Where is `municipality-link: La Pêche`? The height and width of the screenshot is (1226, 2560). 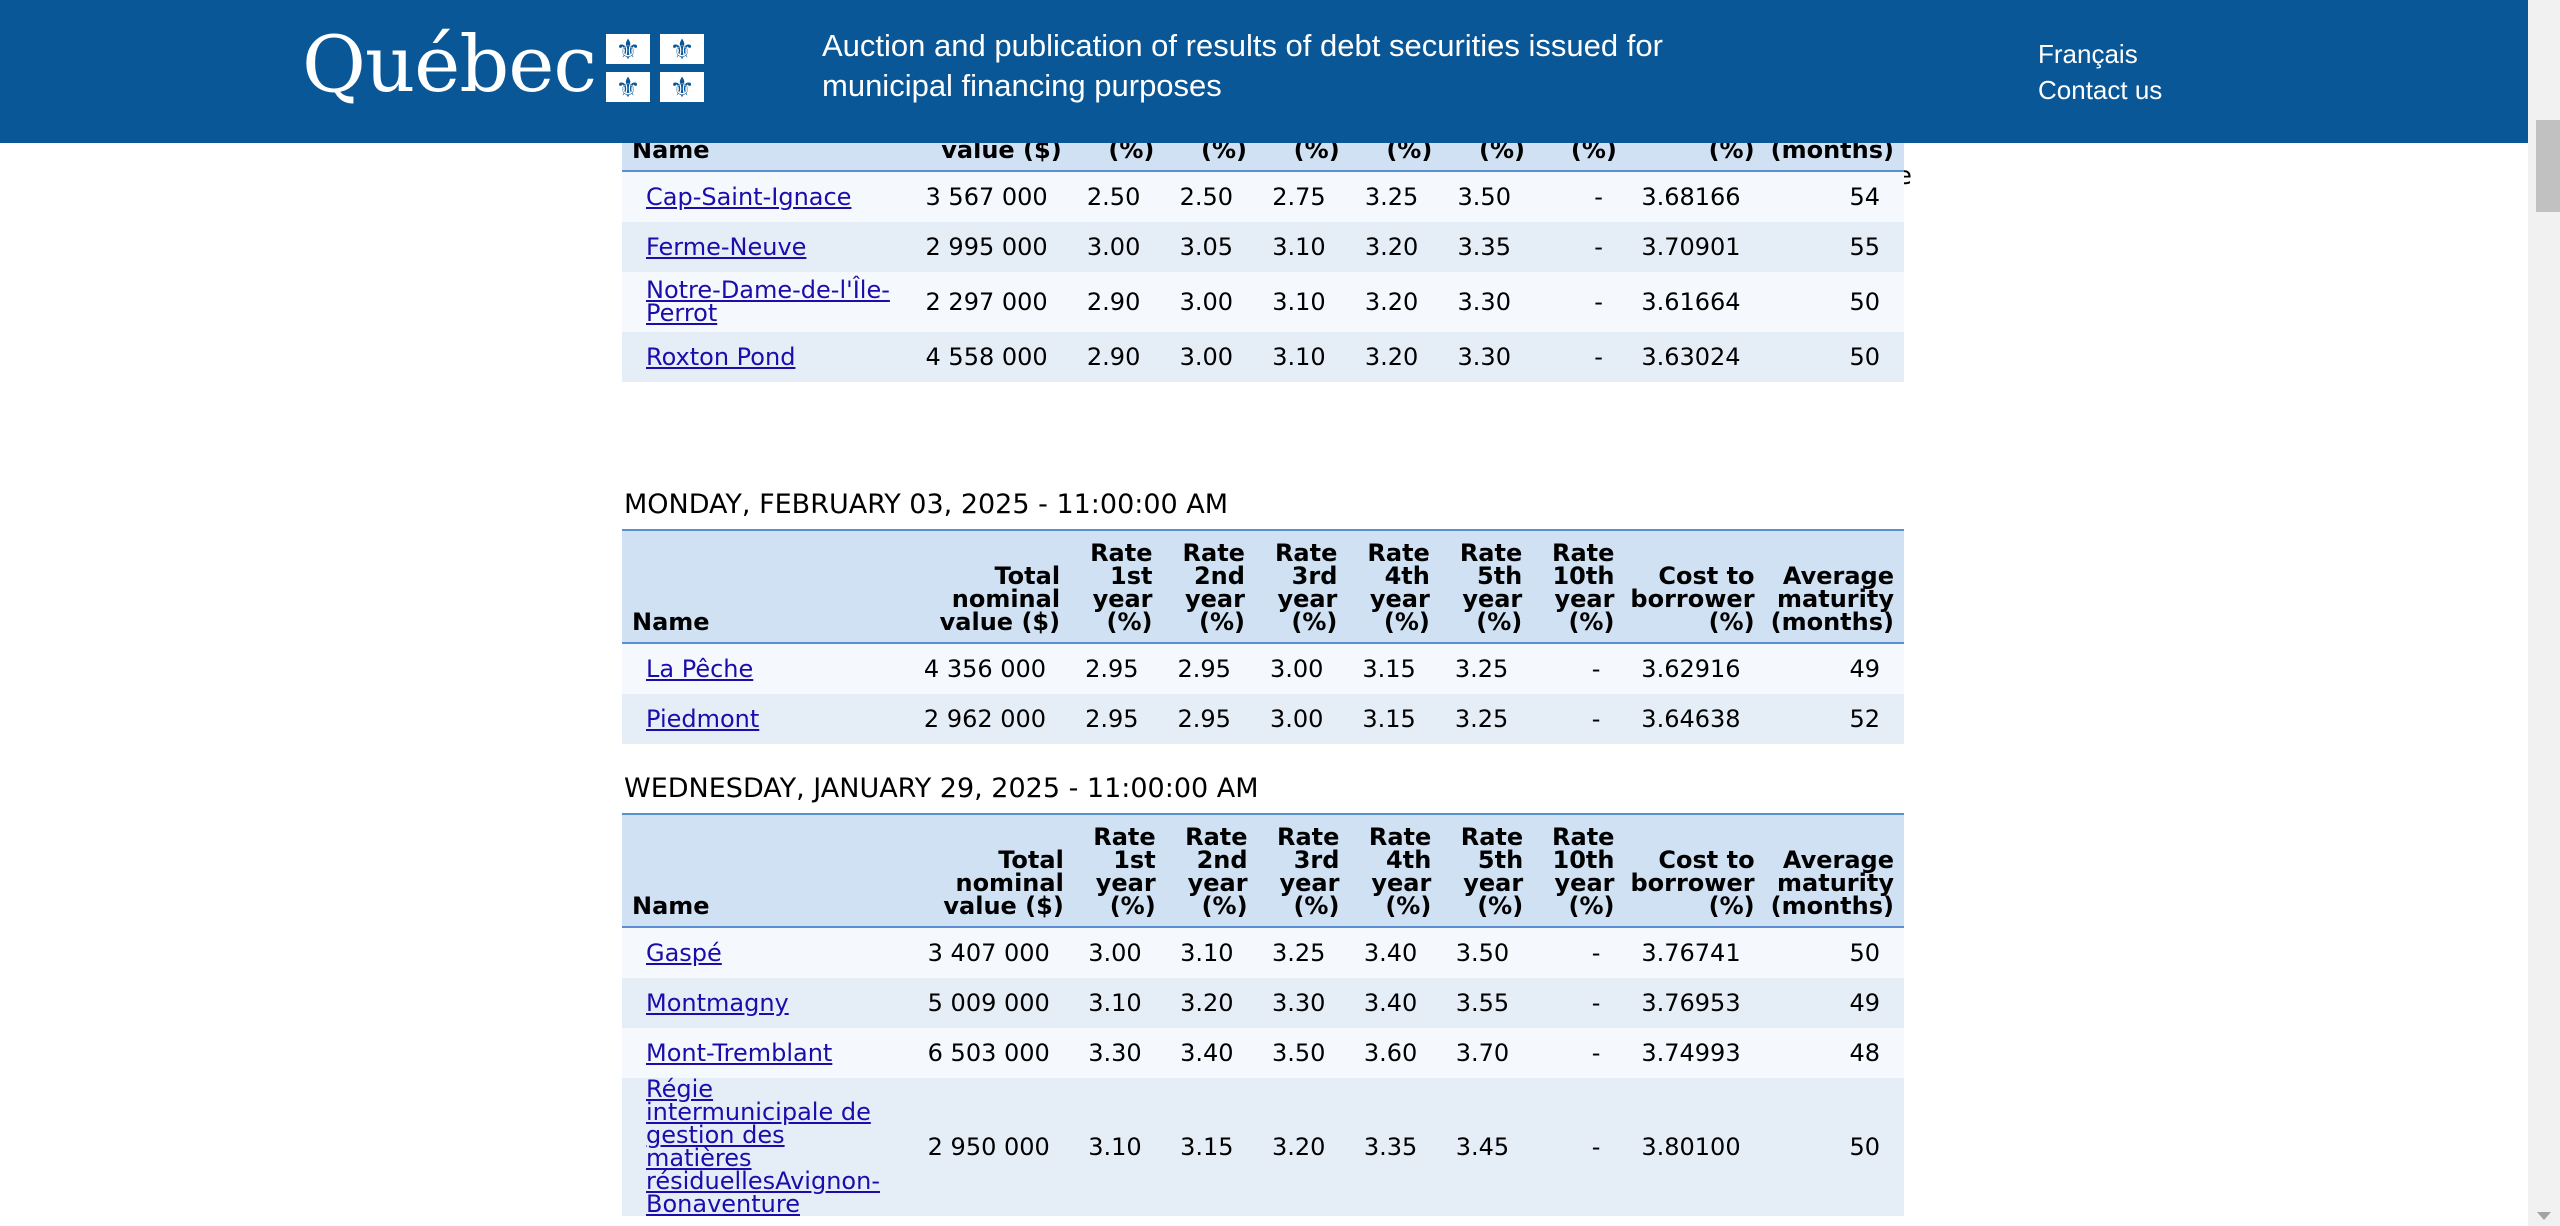 municipality-link: La Pêche is located at coordinates (700, 668).